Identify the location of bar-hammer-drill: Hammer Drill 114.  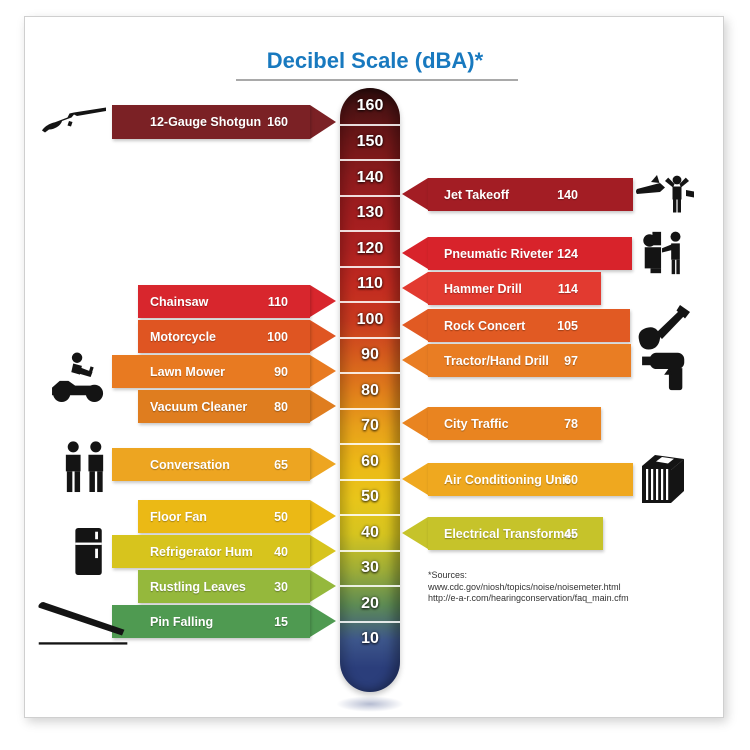
(514, 288).